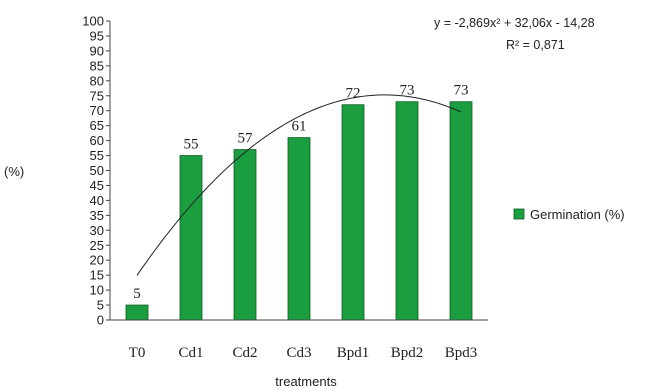 This screenshot has height=392, width=660. What do you see at coordinates (519, 214) in the screenshot?
I see `legend-swatch` at bounding box center [519, 214].